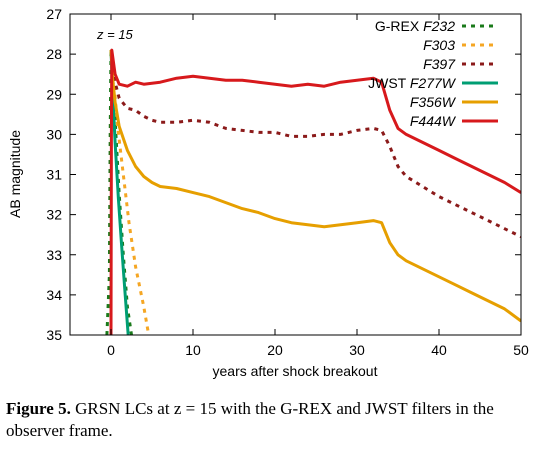 The width and height of the screenshot is (560, 451). Describe the element at coordinates (521, 350) in the screenshot. I see `x-tick-label: 50` at that location.